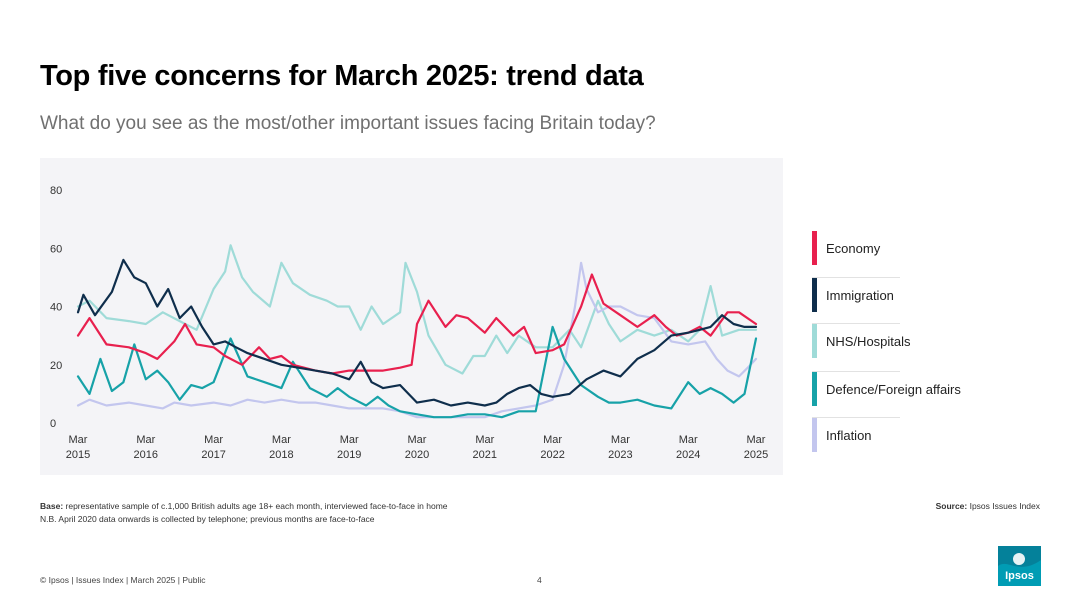 The height and width of the screenshot is (607, 1080). Describe the element at coordinates (56, 191) in the screenshot. I see `y-tick-label: 80` at that location.